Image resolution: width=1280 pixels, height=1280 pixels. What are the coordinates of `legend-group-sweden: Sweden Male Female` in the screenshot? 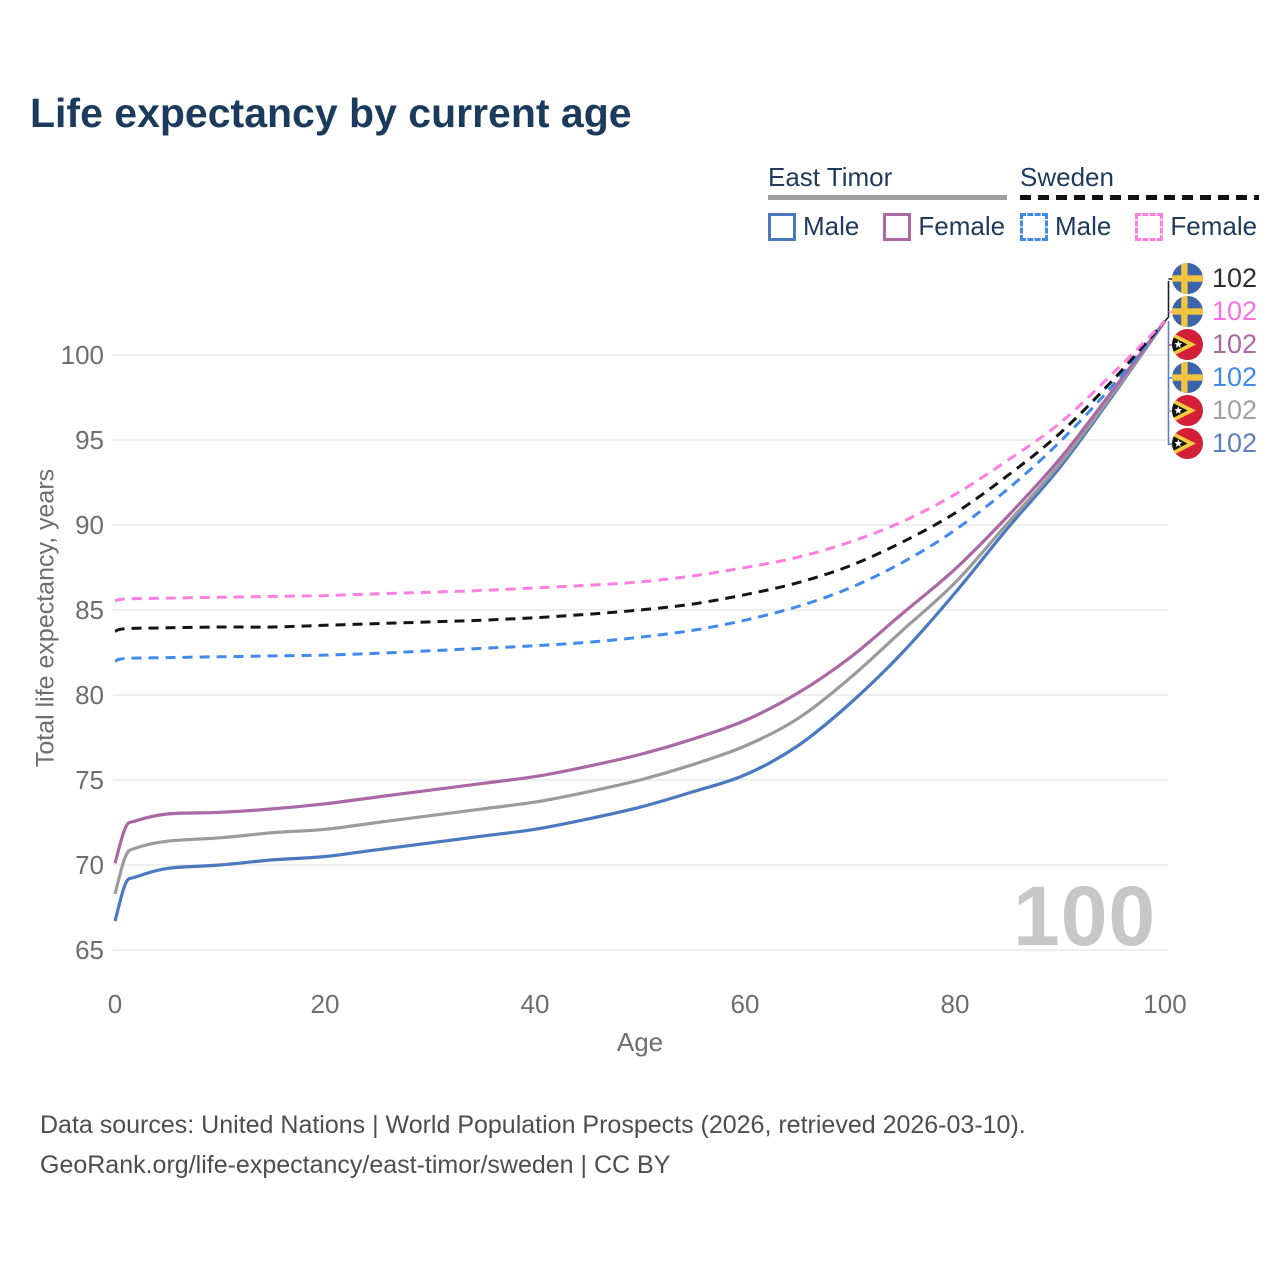 It's located at (1139, 202).